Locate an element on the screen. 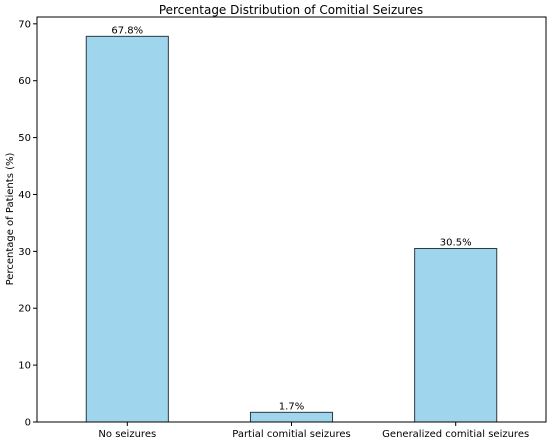 Image resolution: width=550 pixels, height=442 pixels. y-tick-label: 10 is located at coordinates (24, 366).